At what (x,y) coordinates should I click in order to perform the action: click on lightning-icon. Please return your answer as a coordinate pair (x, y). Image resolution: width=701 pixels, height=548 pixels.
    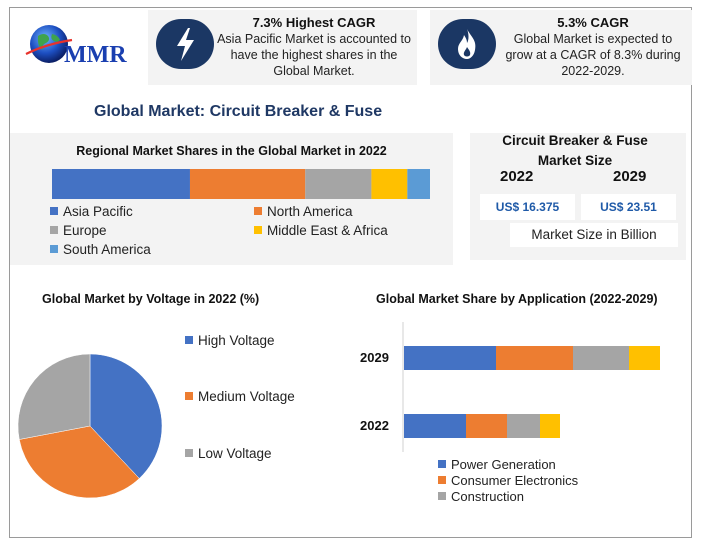
    Looking at the image, I should click on (185, 44).